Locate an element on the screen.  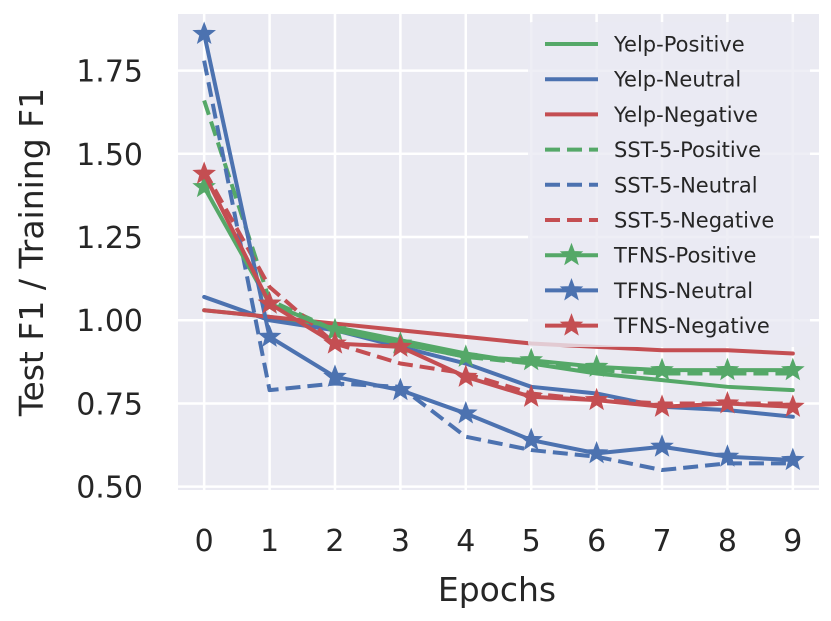
legend-item-sst-5-positive: SST-5-Positive is located at coordinates (653, 150).